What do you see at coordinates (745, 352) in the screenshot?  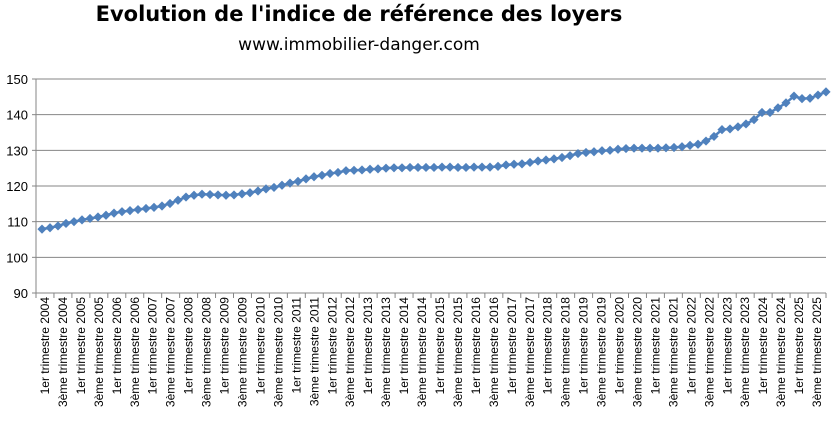 I see `x-tick-label: 3ème trimestre 2023` at bounding box center [745, 352].